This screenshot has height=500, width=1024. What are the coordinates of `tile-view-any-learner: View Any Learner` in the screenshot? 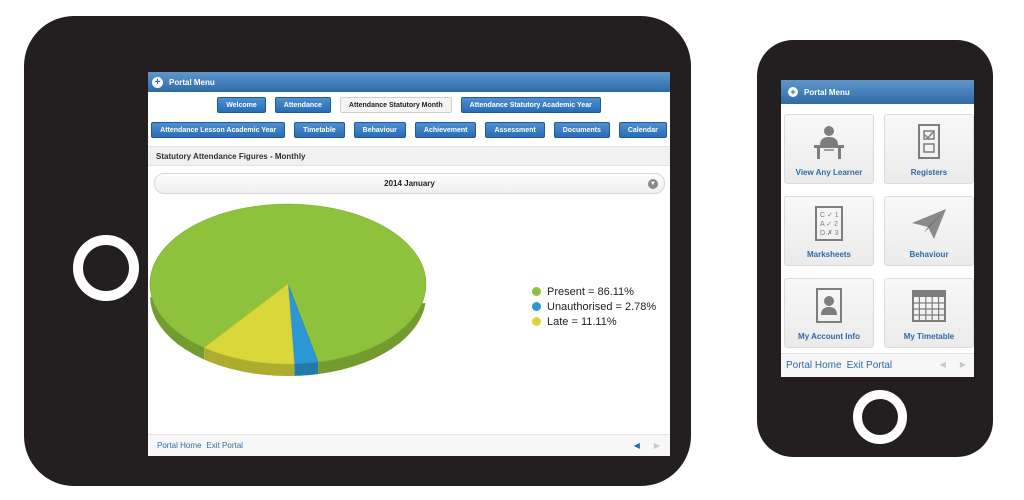 It's located at (829, 149).